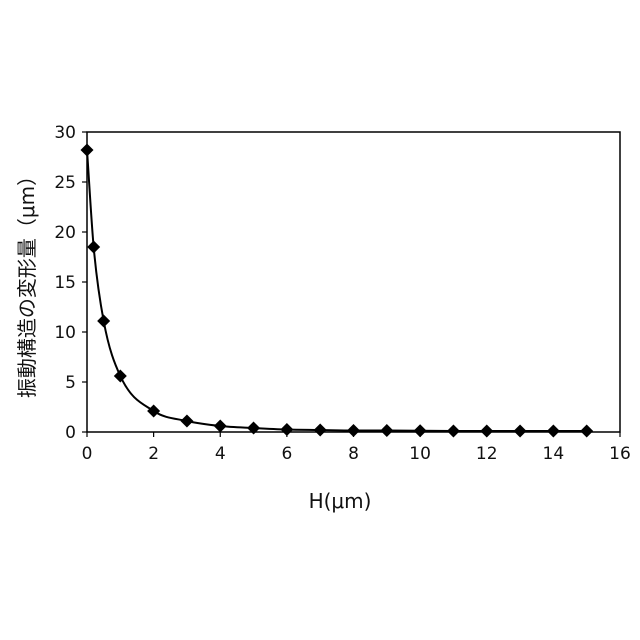 Image resolution: width=640 pixels, height=640 pixels. Describe the element at coordinates (286, 454) in the screenshot. I see `x-tick-label: 6` at that location.